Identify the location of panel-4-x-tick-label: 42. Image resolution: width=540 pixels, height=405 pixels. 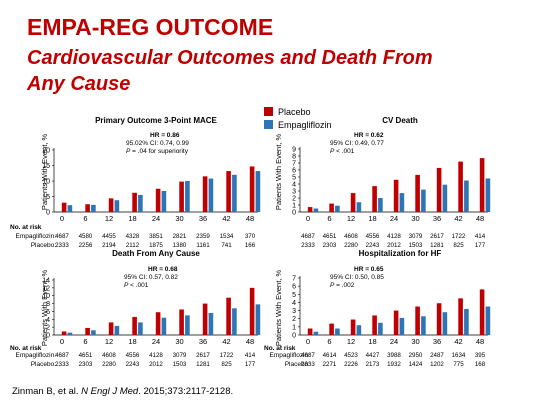
(458, 341).